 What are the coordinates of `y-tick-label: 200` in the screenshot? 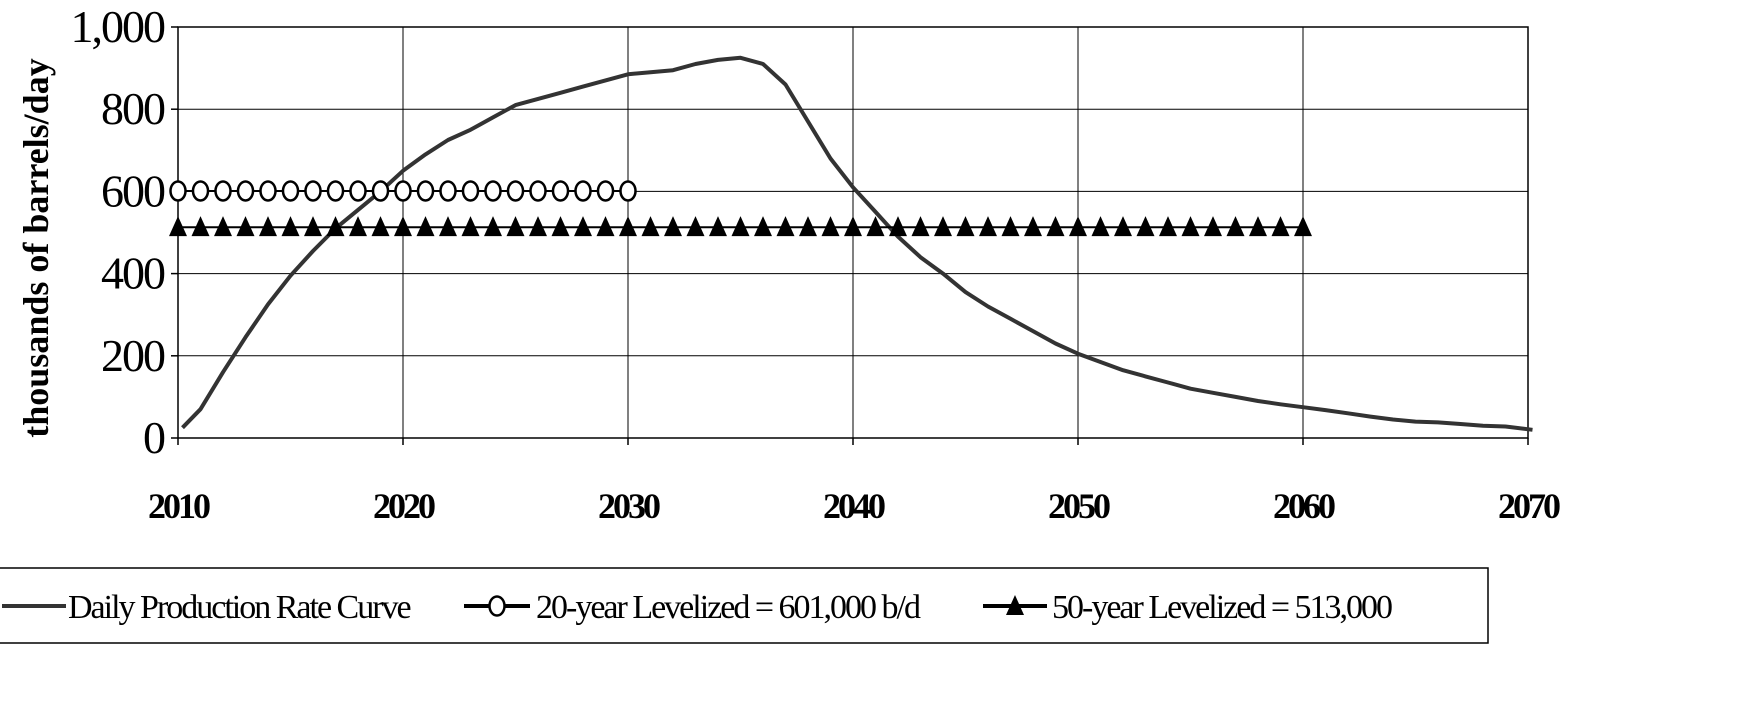 It's located at (133, 355).